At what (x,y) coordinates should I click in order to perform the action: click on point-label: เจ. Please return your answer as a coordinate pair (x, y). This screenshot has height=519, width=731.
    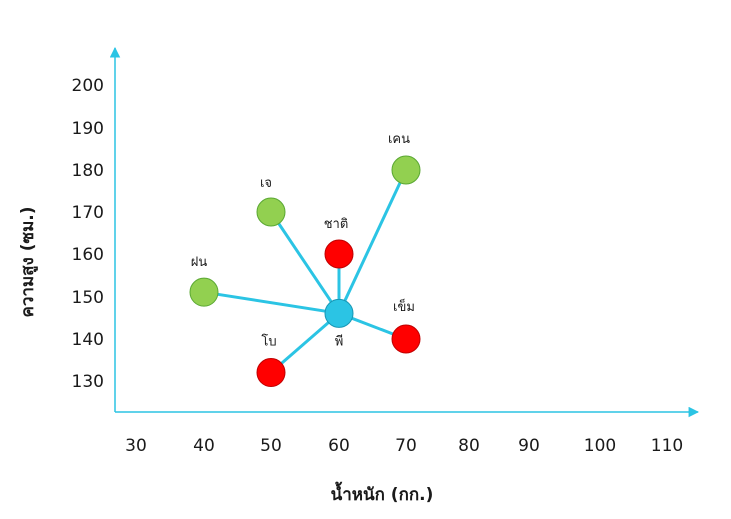
    Looking at the image, I should click on (266, 183).